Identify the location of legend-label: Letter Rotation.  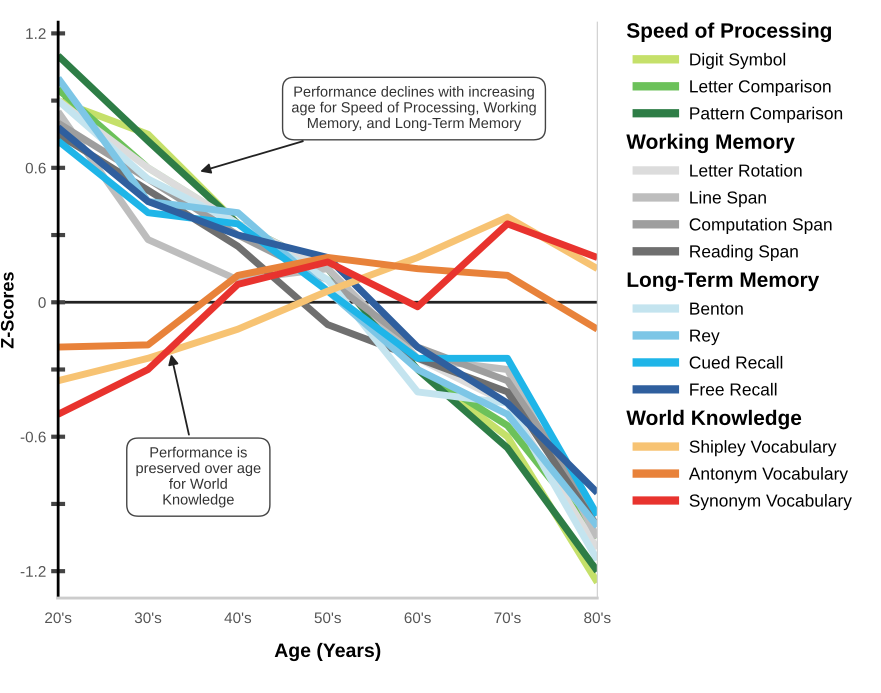
(746, 170).